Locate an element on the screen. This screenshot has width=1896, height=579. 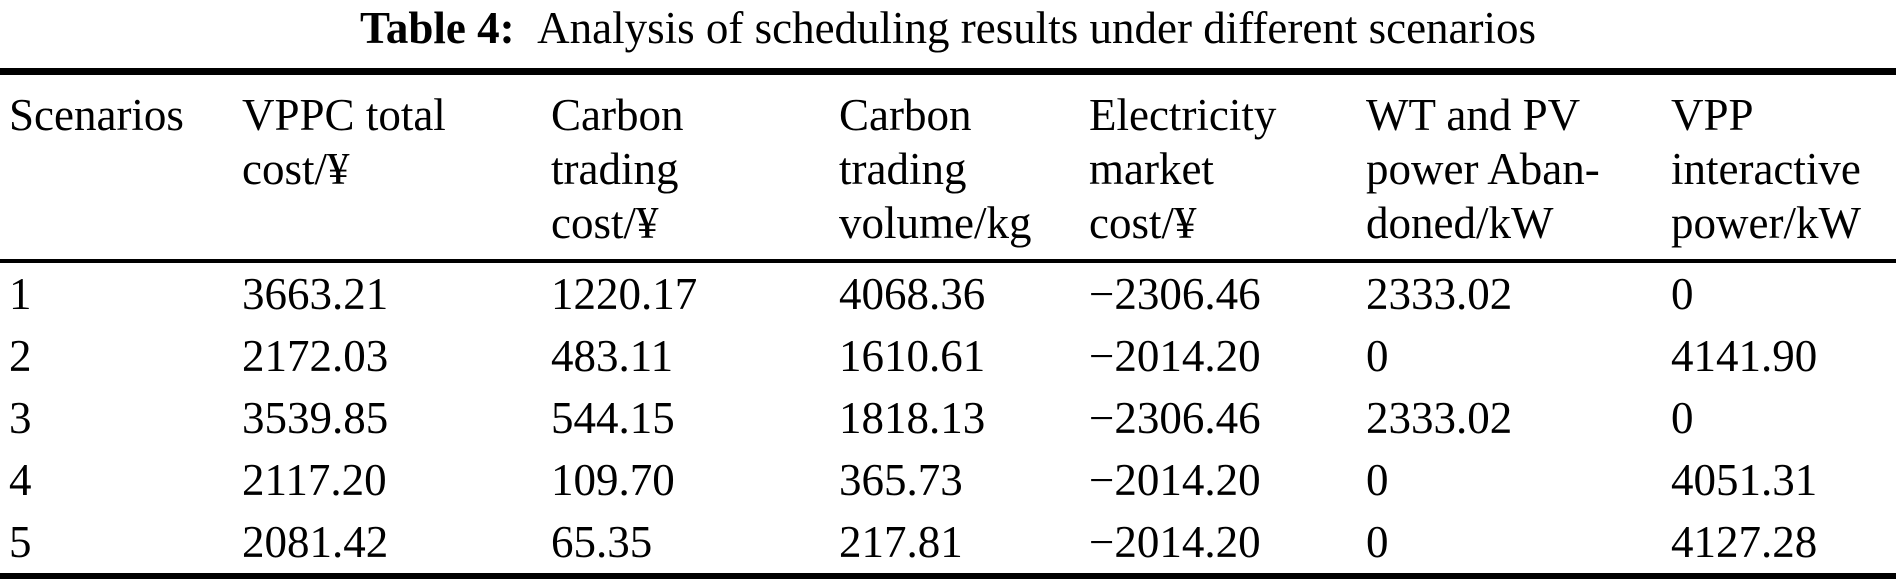
header-line: Electricity is located at coordinates (1183, 115).